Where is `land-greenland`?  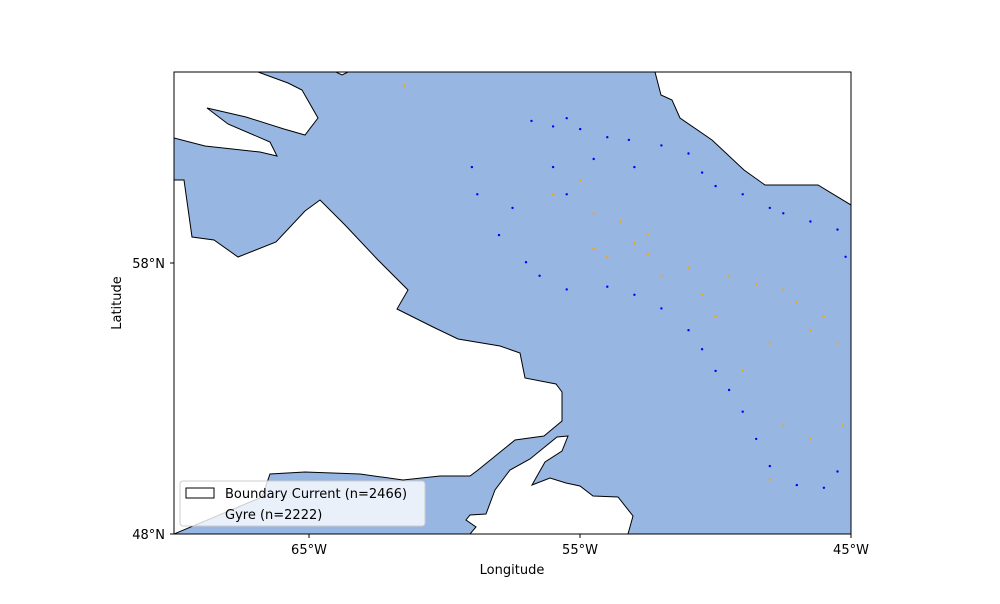
land-greenland is located at coordinates (752, 139).